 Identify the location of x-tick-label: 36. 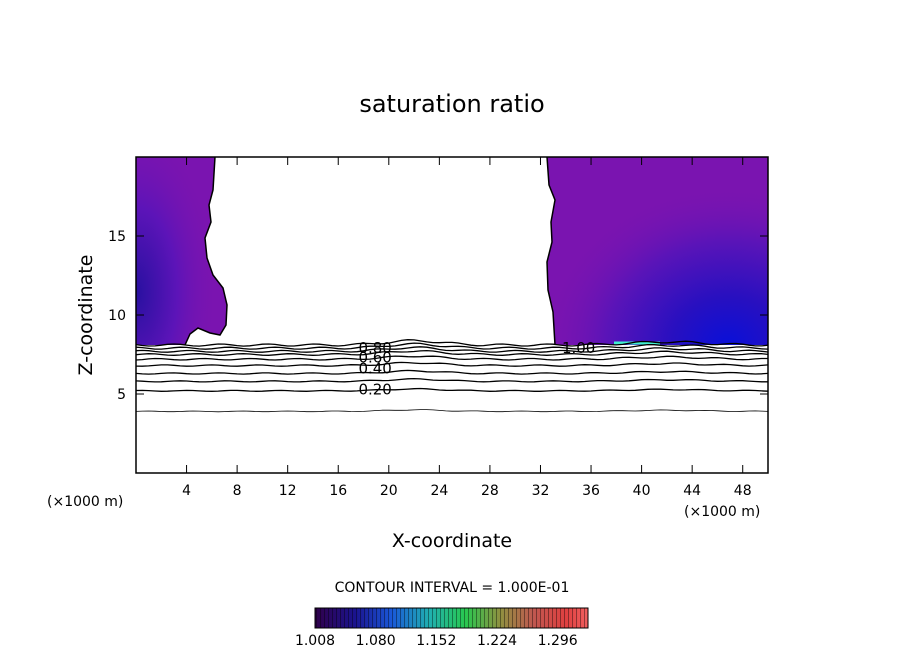
(591, 491).